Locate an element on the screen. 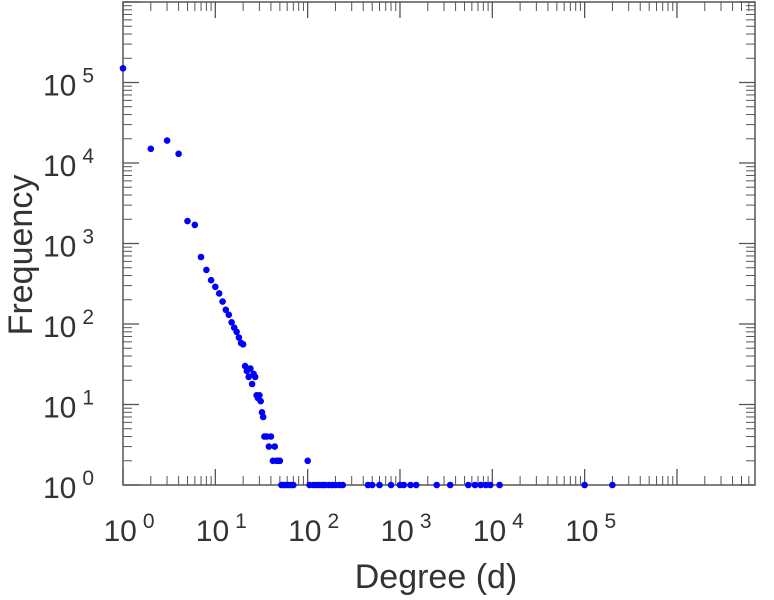 The height and width of the screenshot is (600, 774). y-tick-label: 10 5 is located at coordinates (68, 84).